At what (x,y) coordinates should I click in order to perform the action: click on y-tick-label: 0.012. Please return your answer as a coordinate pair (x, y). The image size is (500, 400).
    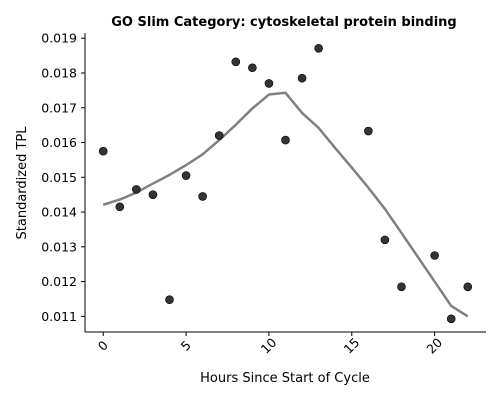
    Looking at the image, I should click on (59, 281).